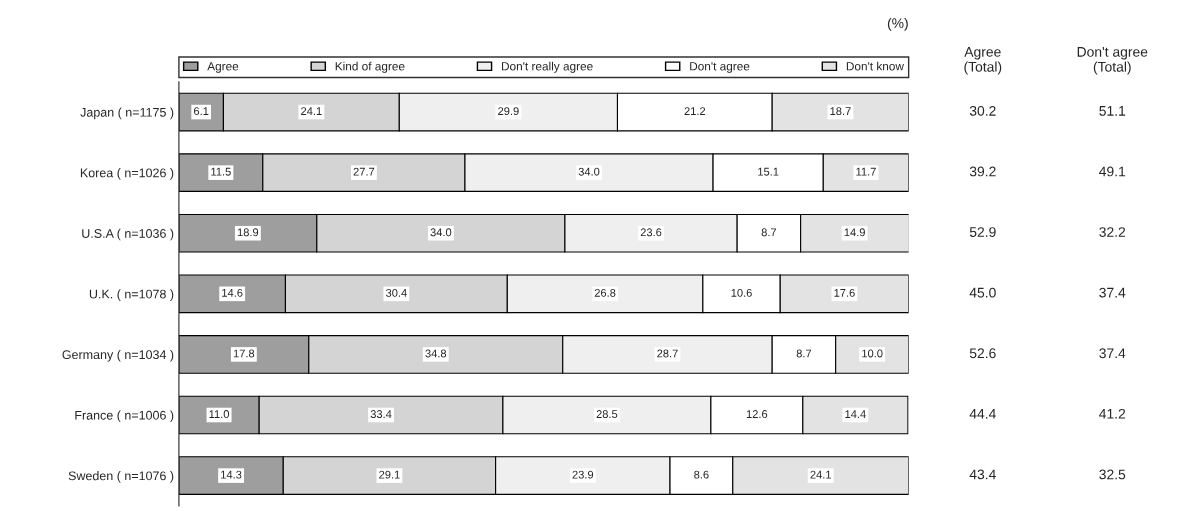  I want to click on data-label: 12.6, so click(757, 414).